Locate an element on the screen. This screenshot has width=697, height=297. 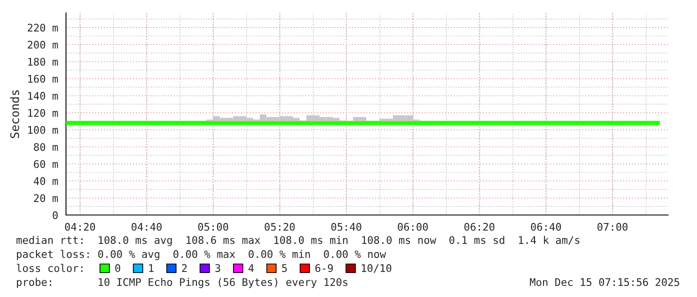
x-tick-label: 06:20 is located at coordinates (479, 226).